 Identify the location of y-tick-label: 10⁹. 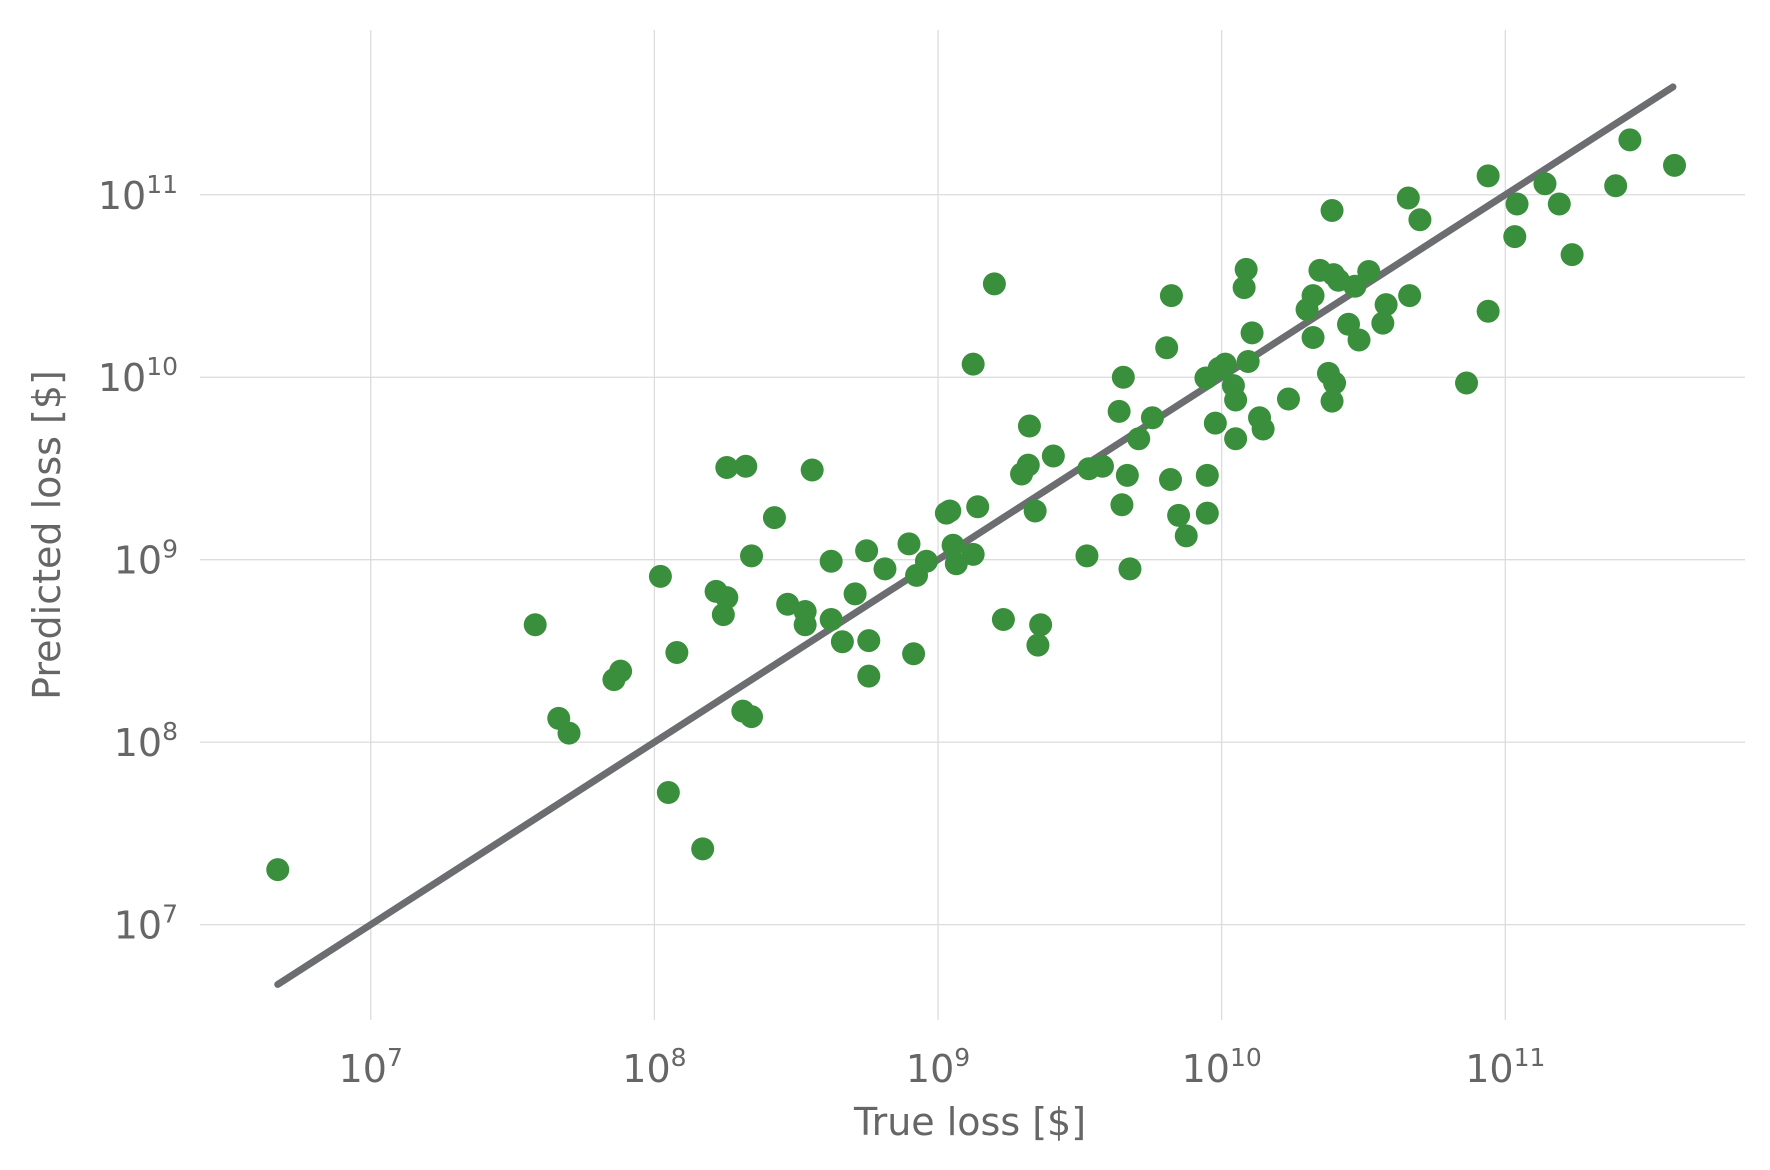
(146, 559).